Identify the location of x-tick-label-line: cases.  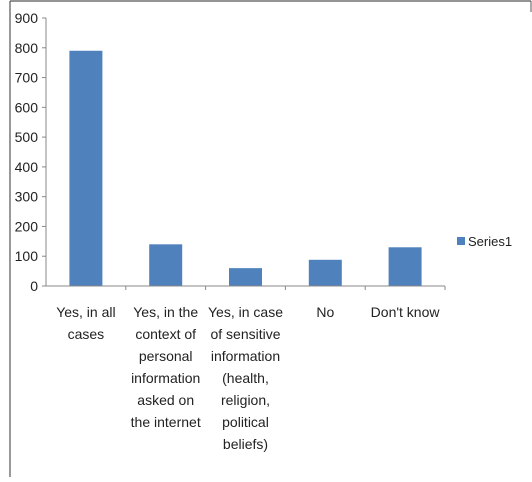
(86, 334).